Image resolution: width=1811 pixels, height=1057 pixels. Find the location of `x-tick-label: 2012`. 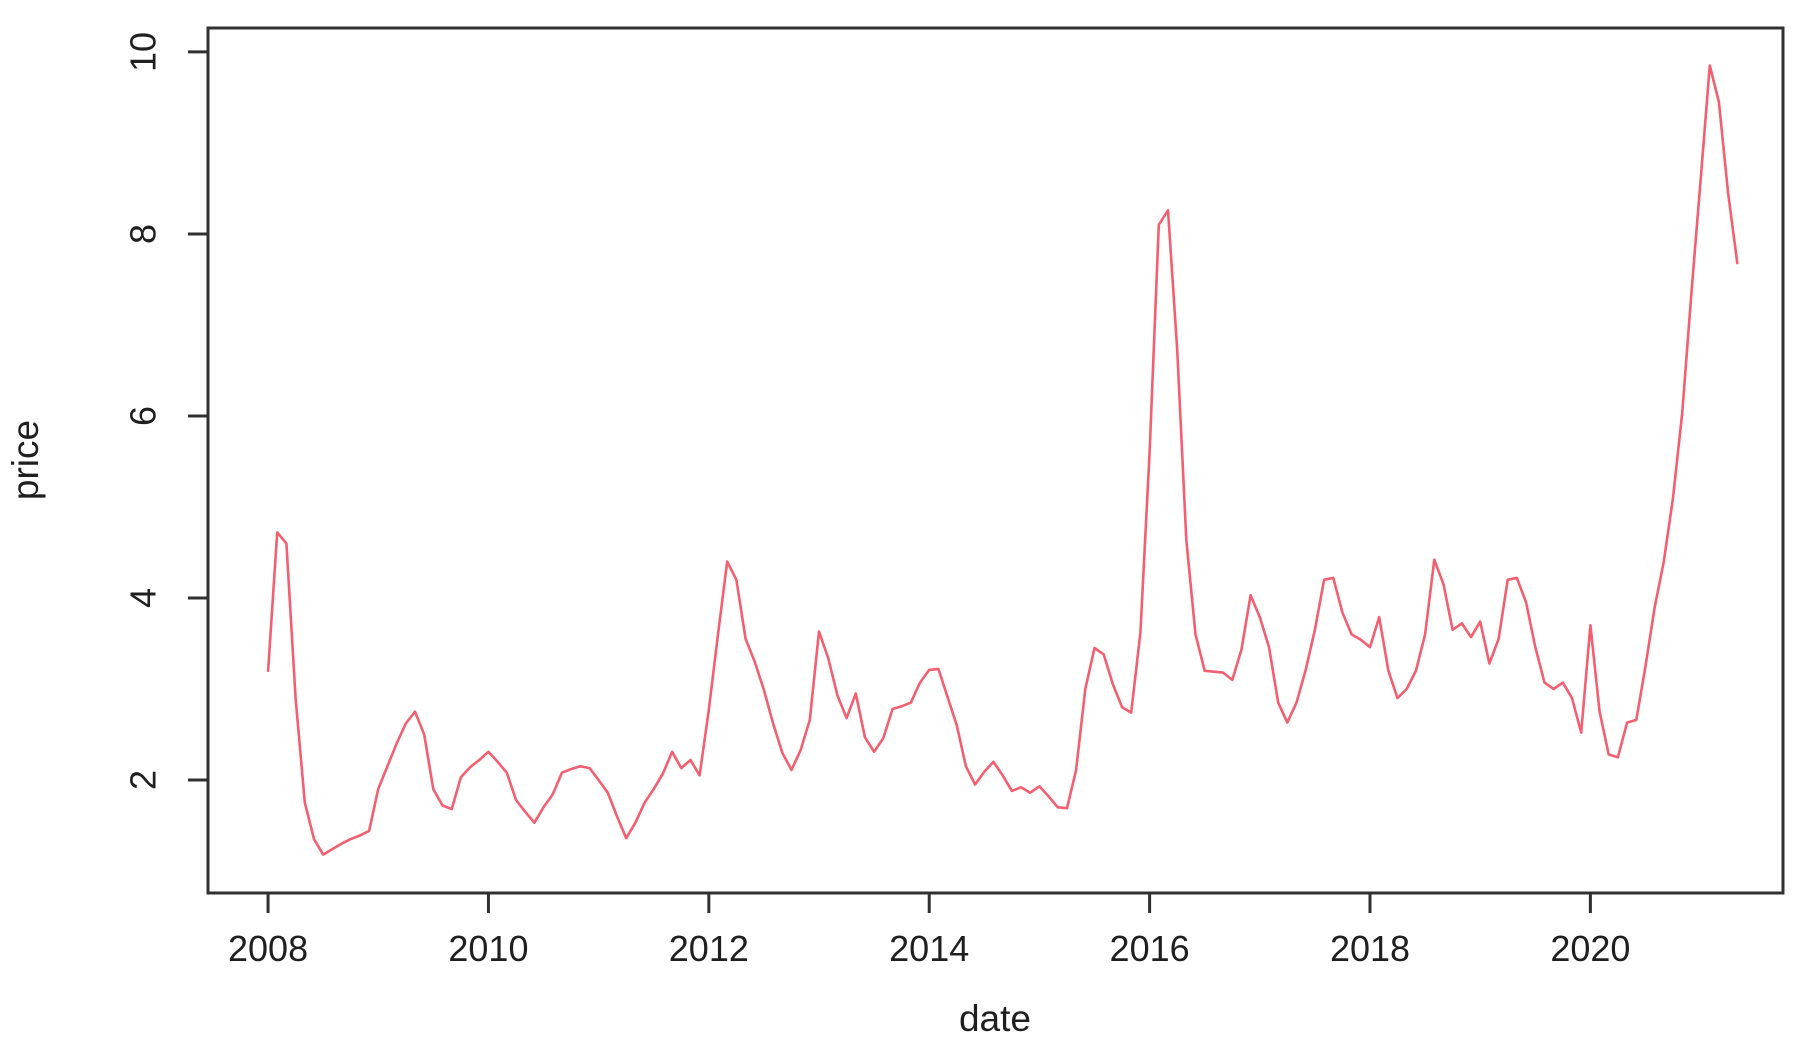

x-tick-label: 2012 is located at coordinates (709, 948).